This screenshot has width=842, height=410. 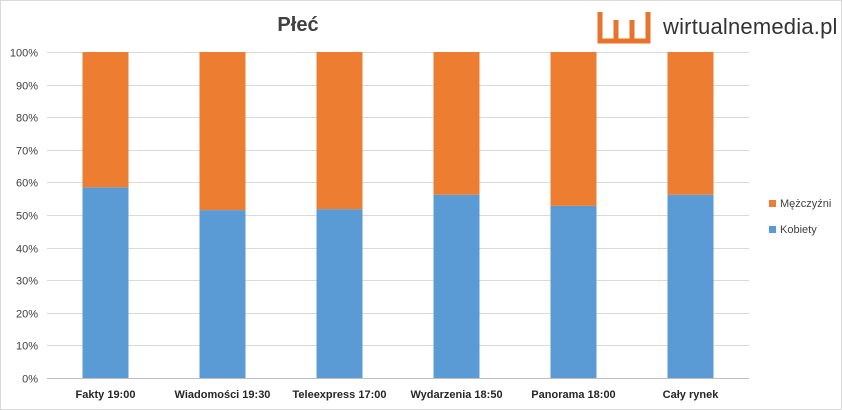 I want to click on logo-text: wirtualnemedia.pl, so click(x=750, y=26).